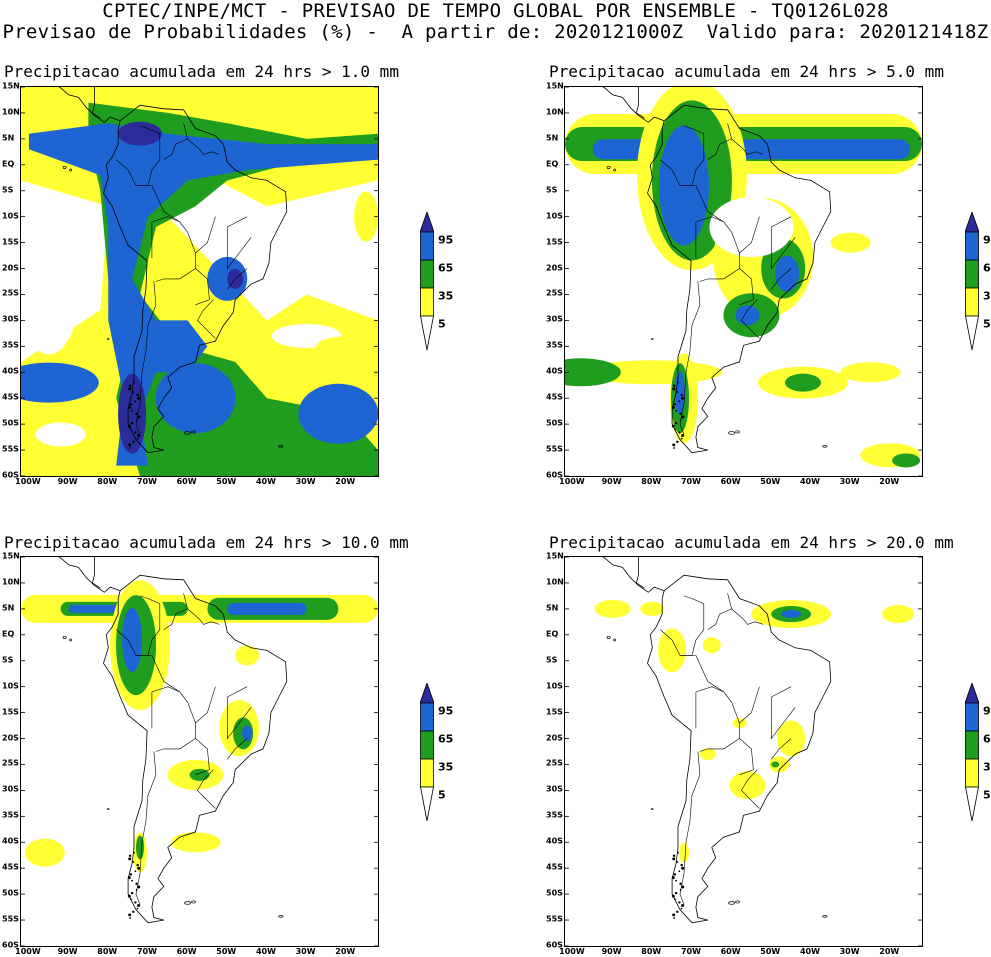 Image resolution: width=991 pixels, height=957 pixels. I want to click on x-tick-label: 90W, so click(67, 481).